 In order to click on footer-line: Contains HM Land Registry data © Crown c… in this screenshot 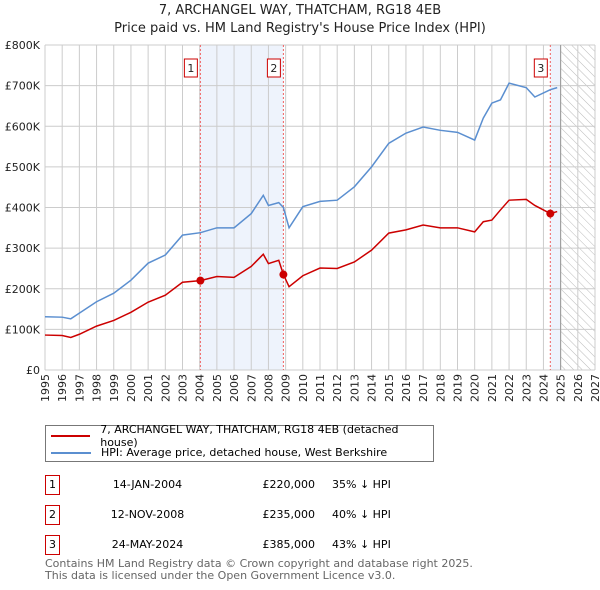, I will do `click(259, 563)`.